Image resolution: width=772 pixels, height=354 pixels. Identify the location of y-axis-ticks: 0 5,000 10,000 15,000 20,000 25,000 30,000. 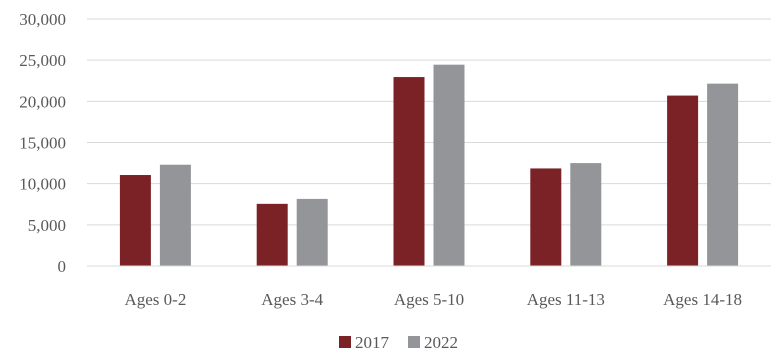
(42, 143).